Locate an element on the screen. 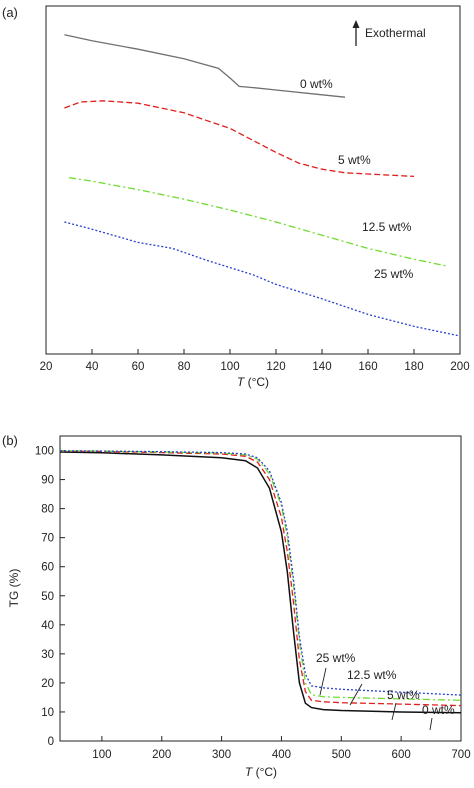  panel-b-x-tick-label: 400 is located at coordinates (281, 755).